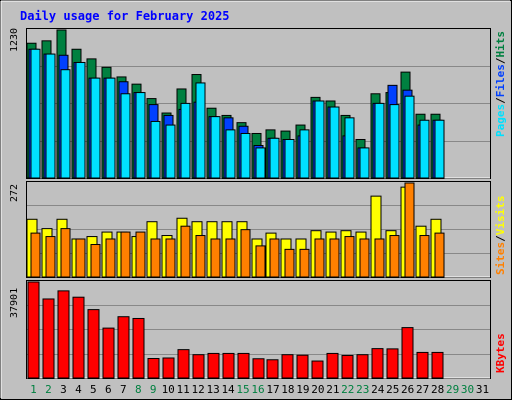 This screenshot has width=512, height=400. What do you see at coordinates (14, 303) in the screenshot?
I see `max-label-kbytes: 37901` at bounding box center [14, 303].